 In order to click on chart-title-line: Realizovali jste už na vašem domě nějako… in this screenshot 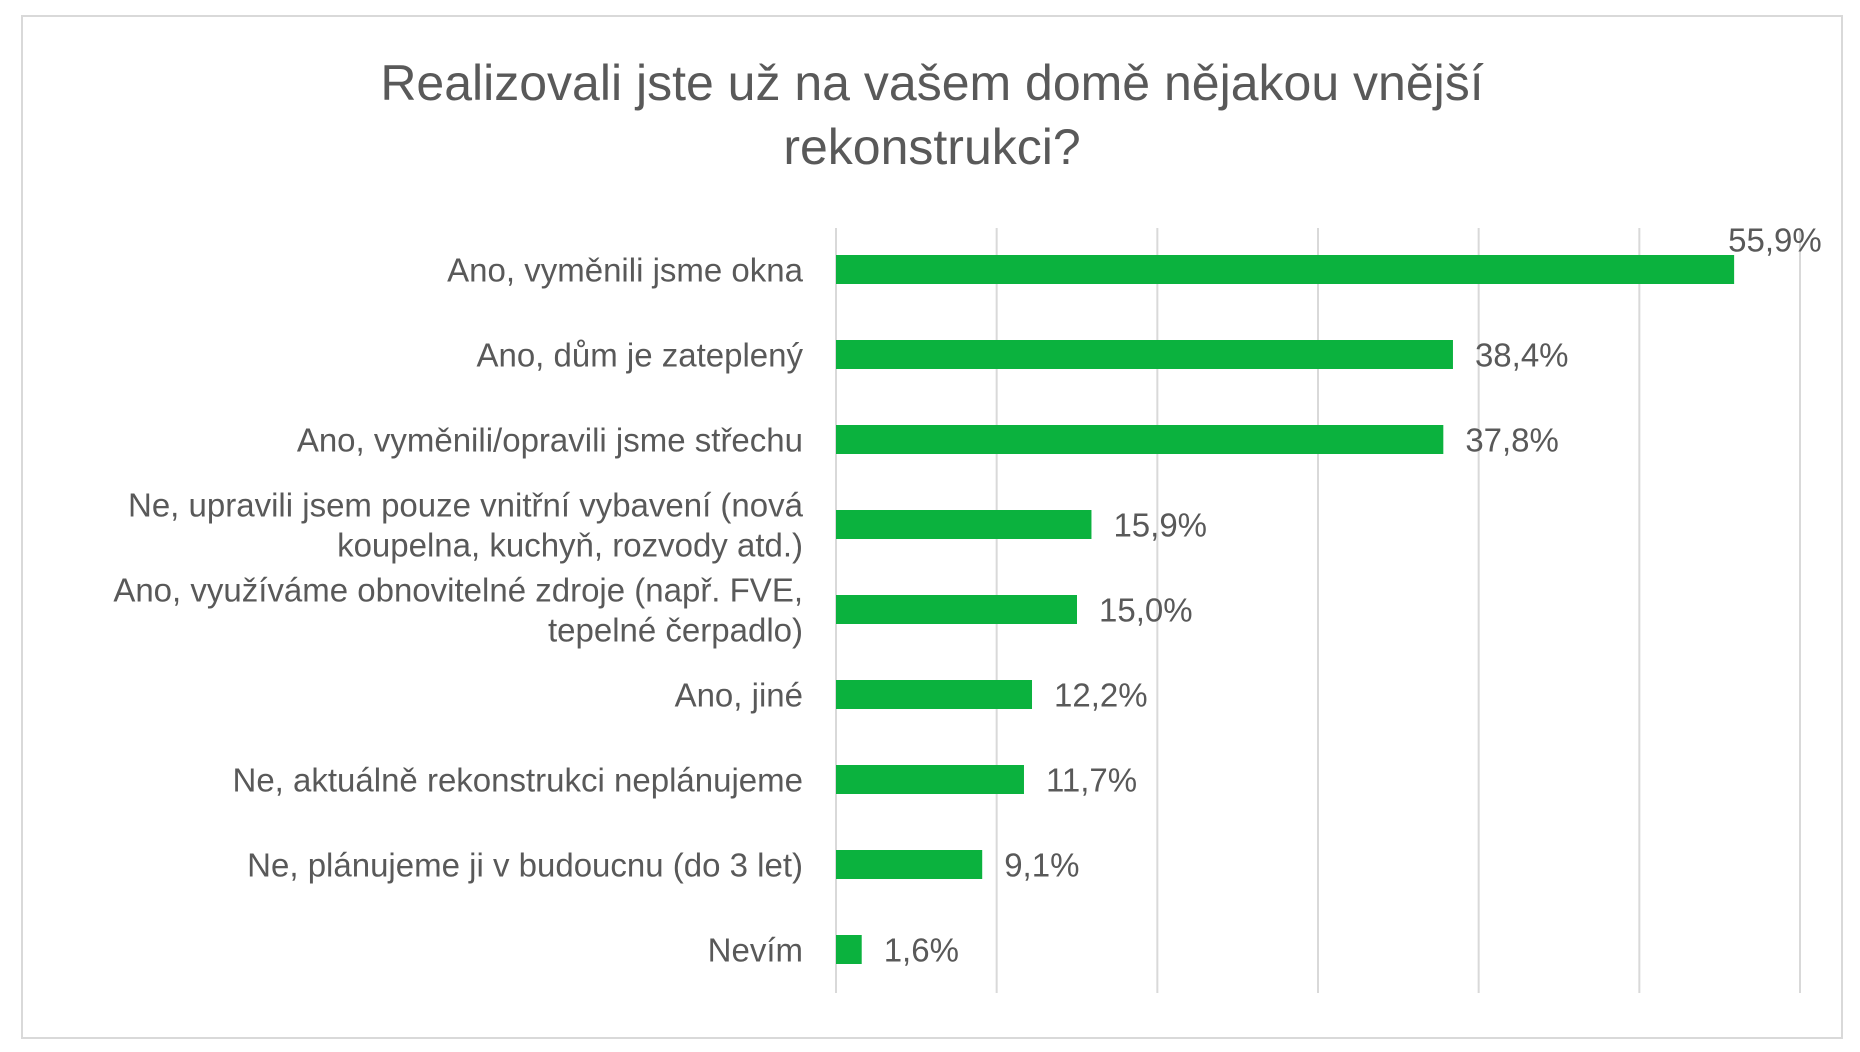, I will do `click(931, 83)`.